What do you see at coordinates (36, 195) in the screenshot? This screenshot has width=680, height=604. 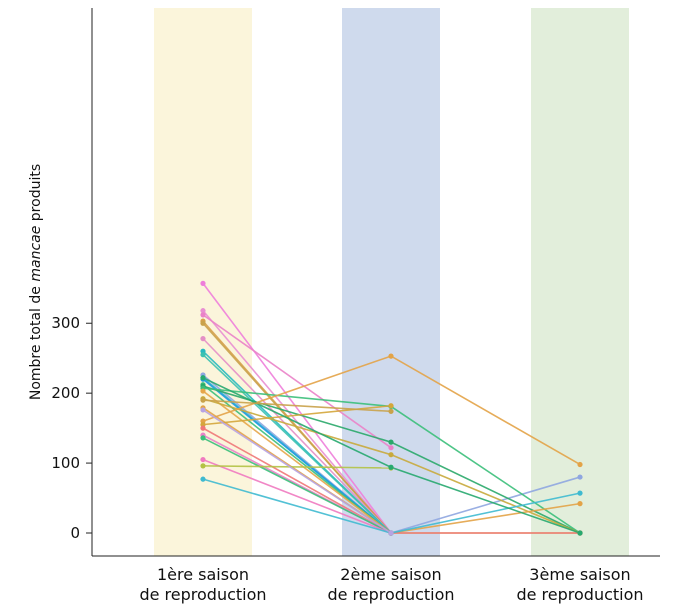 I see `y-axis-label-suffix: produits` at bounding box center [36, 195].